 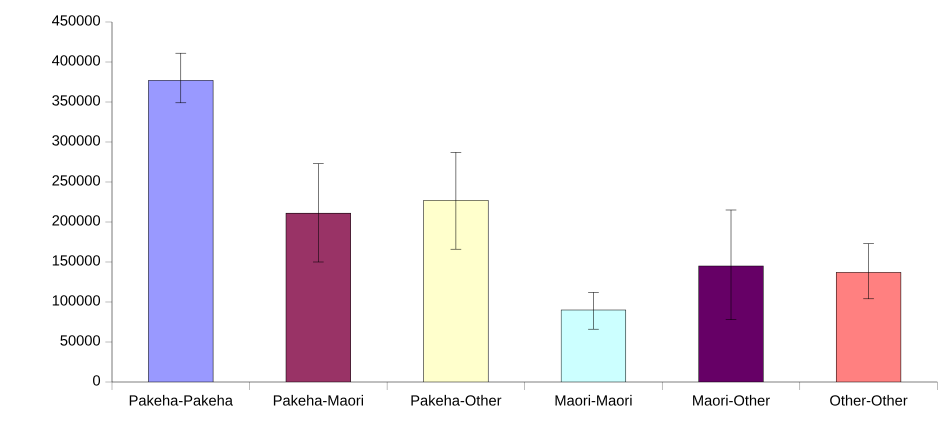 I want to click on x-tick-label: Pakeha-Other, so click(x=456, y=400).